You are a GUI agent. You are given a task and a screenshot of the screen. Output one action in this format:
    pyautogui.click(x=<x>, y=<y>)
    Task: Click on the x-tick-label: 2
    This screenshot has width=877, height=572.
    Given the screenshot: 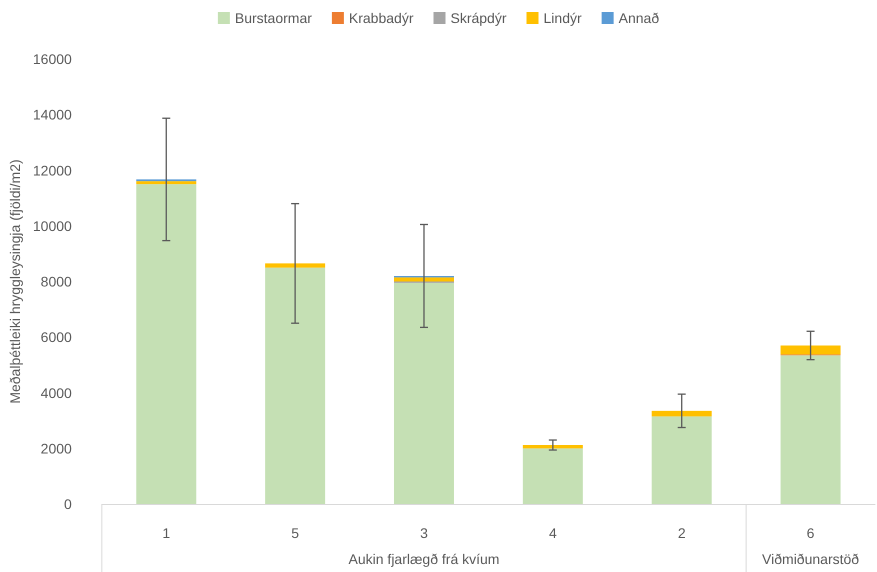 What is the action you would take?
    pyautogui.click(x=682, y=533)
    